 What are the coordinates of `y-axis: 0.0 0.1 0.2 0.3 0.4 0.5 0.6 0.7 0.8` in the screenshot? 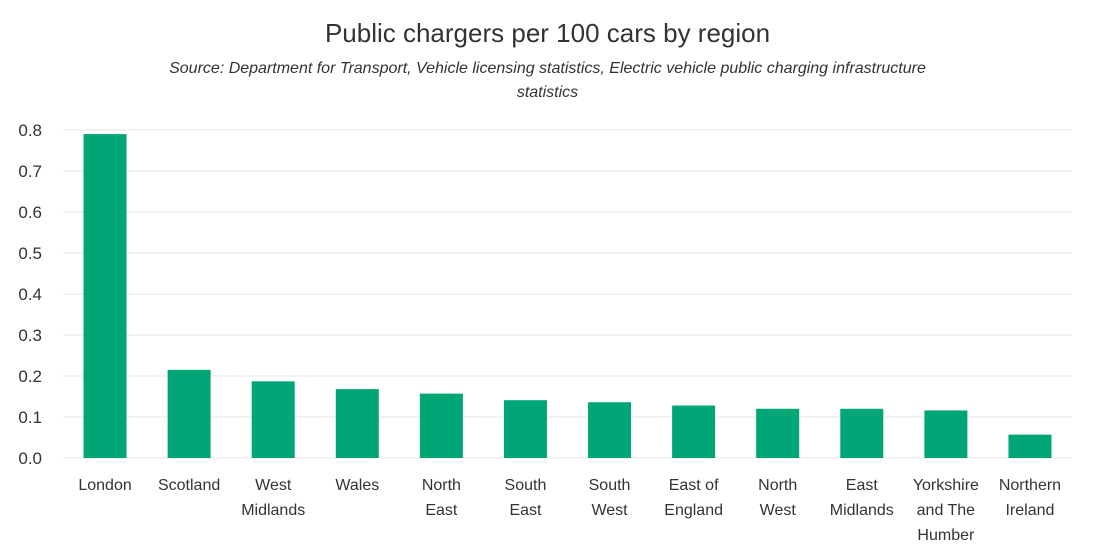 It's located at (30, 294).